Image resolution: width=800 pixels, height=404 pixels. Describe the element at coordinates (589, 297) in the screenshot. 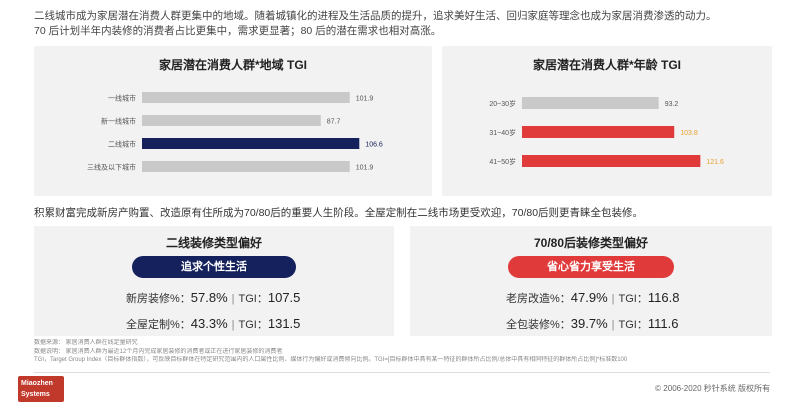

I see `stat-percent: 47.9%` at that location.